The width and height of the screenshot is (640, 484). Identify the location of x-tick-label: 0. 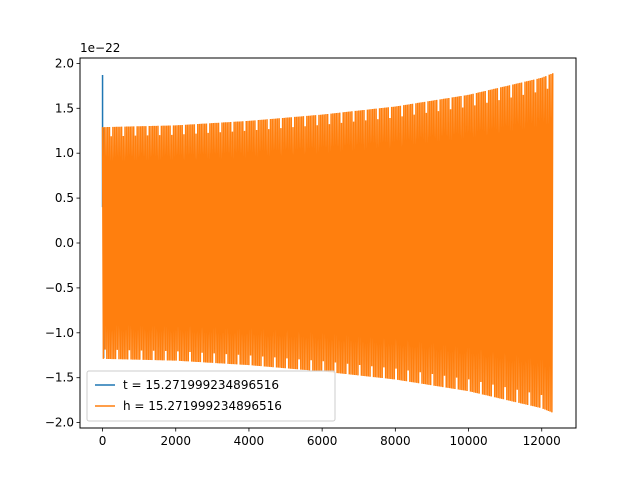
(103, 441).